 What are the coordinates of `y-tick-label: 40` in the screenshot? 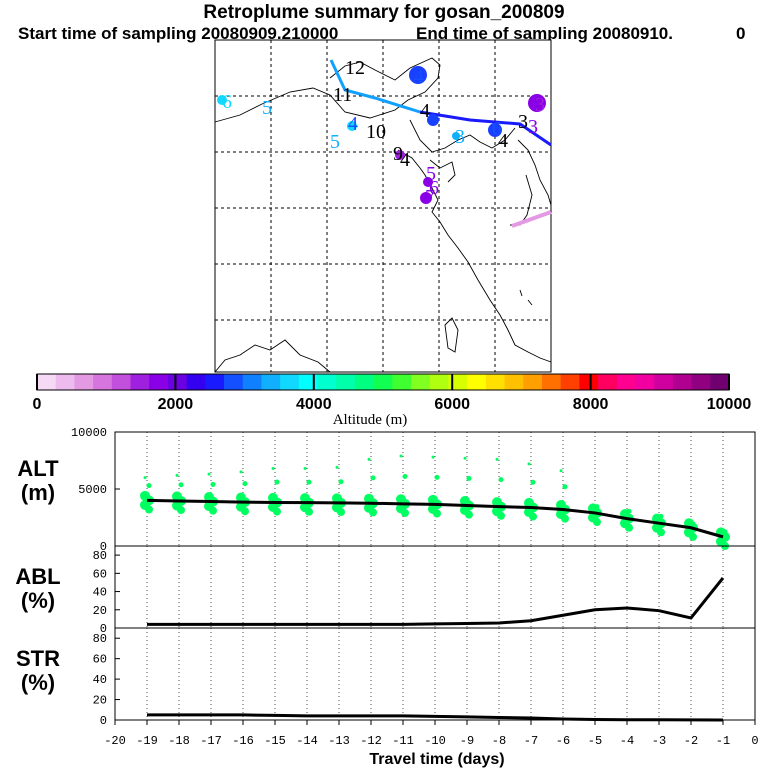 It's located at (100, 593).